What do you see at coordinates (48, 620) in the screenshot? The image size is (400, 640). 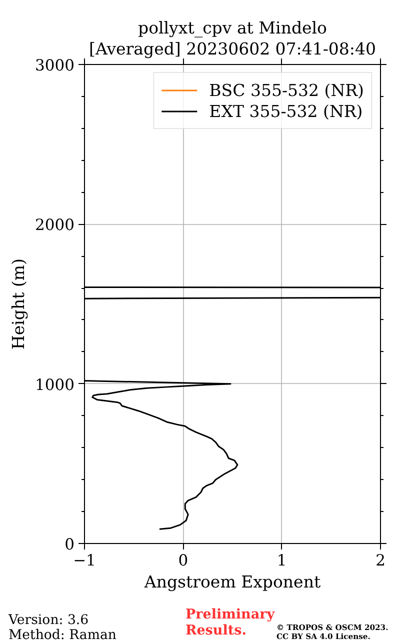 I see `text: Version: 3.6` at bounding box center [48, 620].